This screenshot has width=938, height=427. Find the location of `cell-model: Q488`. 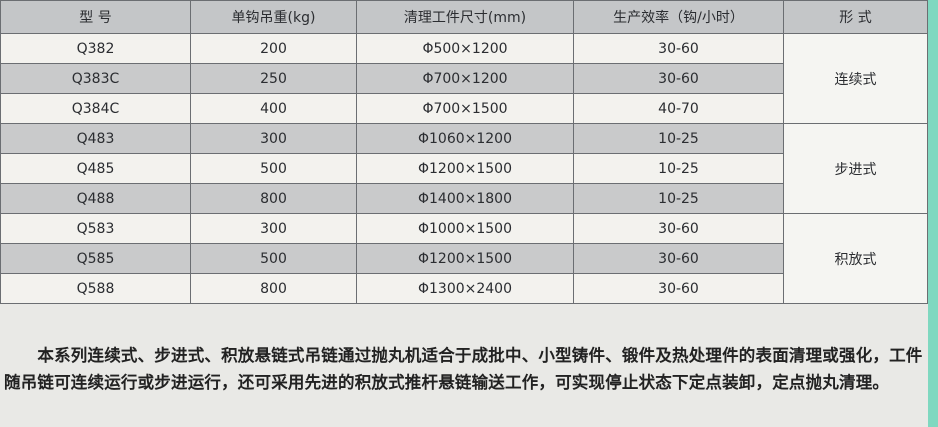

cell-model: Q488 is located at coordinates (95, 198).